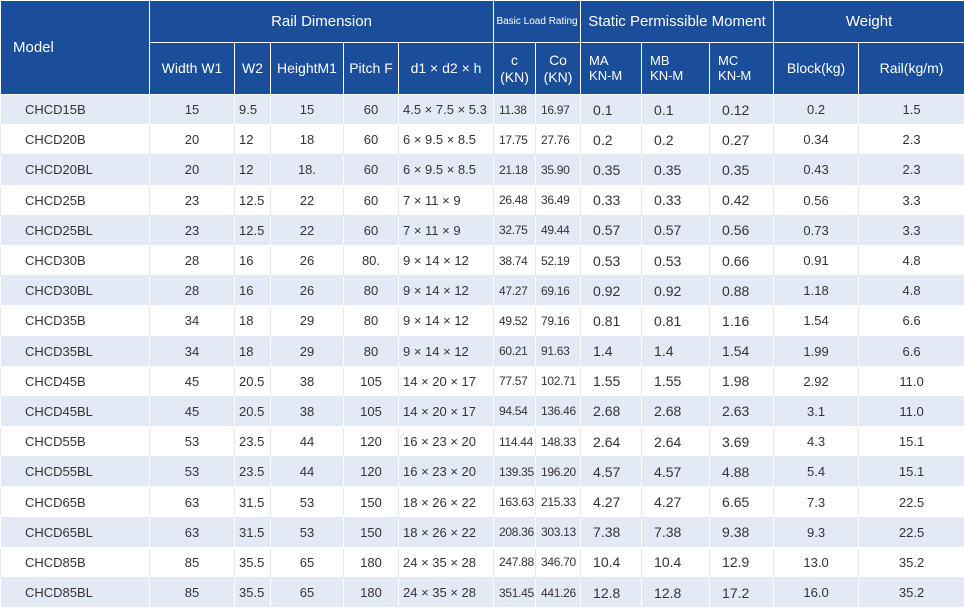 The width and height of the screenshot is (964, 613). Describe the element at coordinates (307, 68) in the screenshot. I see `height-m1-header: HeightM1` at that location.